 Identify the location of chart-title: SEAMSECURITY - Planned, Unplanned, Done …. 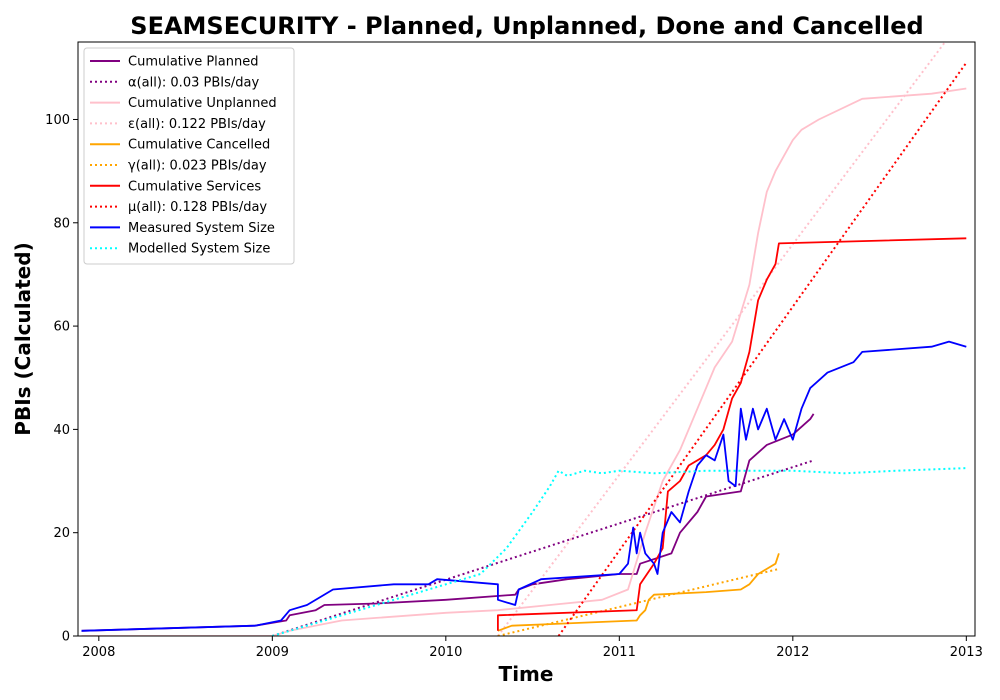
(526, 26).